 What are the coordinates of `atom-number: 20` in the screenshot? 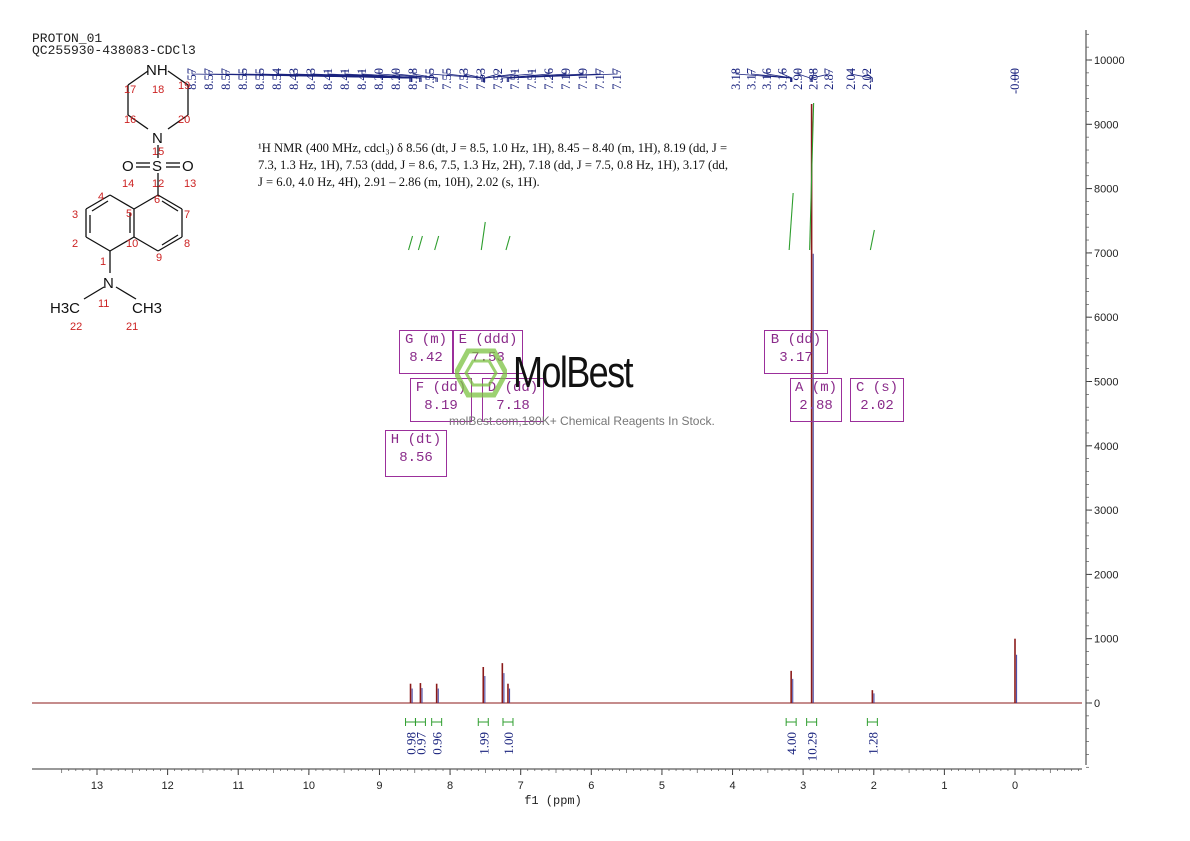 It's located at (184, 120).